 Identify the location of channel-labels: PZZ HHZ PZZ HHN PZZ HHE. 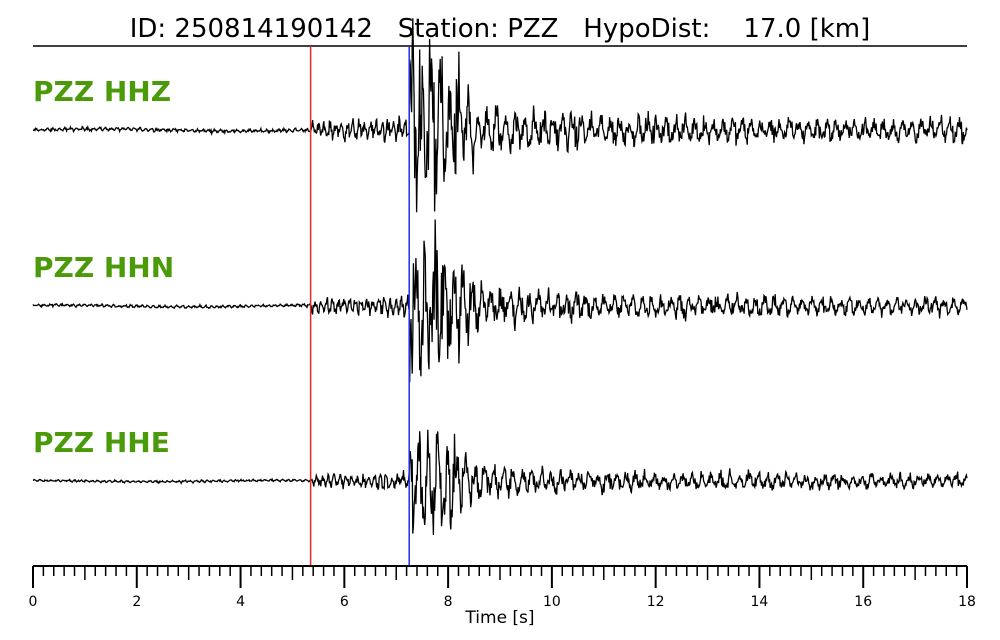
(103, 267).